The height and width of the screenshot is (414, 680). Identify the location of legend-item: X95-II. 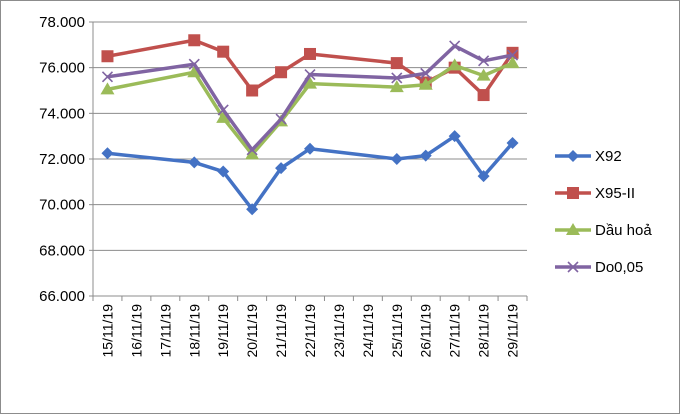
(595, 193).